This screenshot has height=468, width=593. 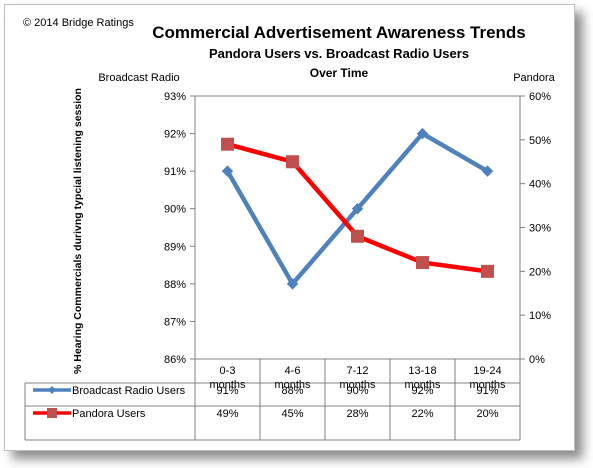 I want to click on right-axis-tick-label: 40%, so click(x=540, y=185).